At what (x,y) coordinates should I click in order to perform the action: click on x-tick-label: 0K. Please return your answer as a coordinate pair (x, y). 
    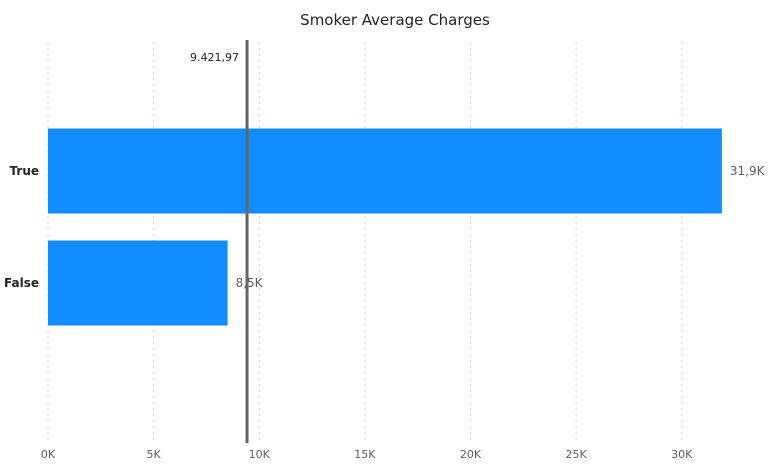
    Looking at the image, I should click on (48, 454).